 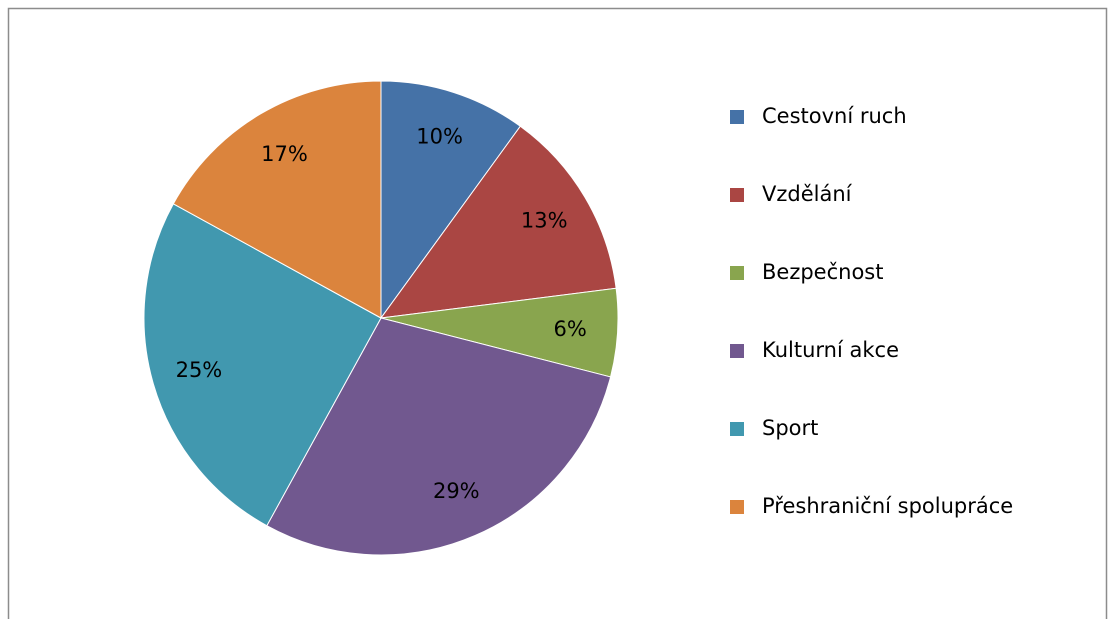 I want to click on data-label: 17%, so click(x=284, y=154).